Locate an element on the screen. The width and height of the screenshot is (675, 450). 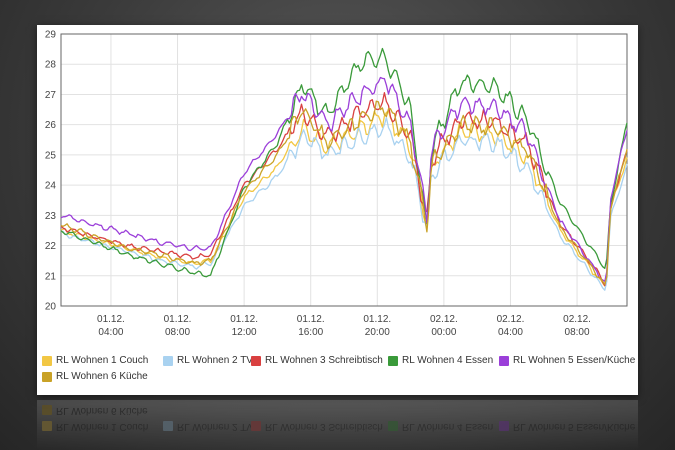
y-tick-label: 26 is located at coordinates (51, 125).